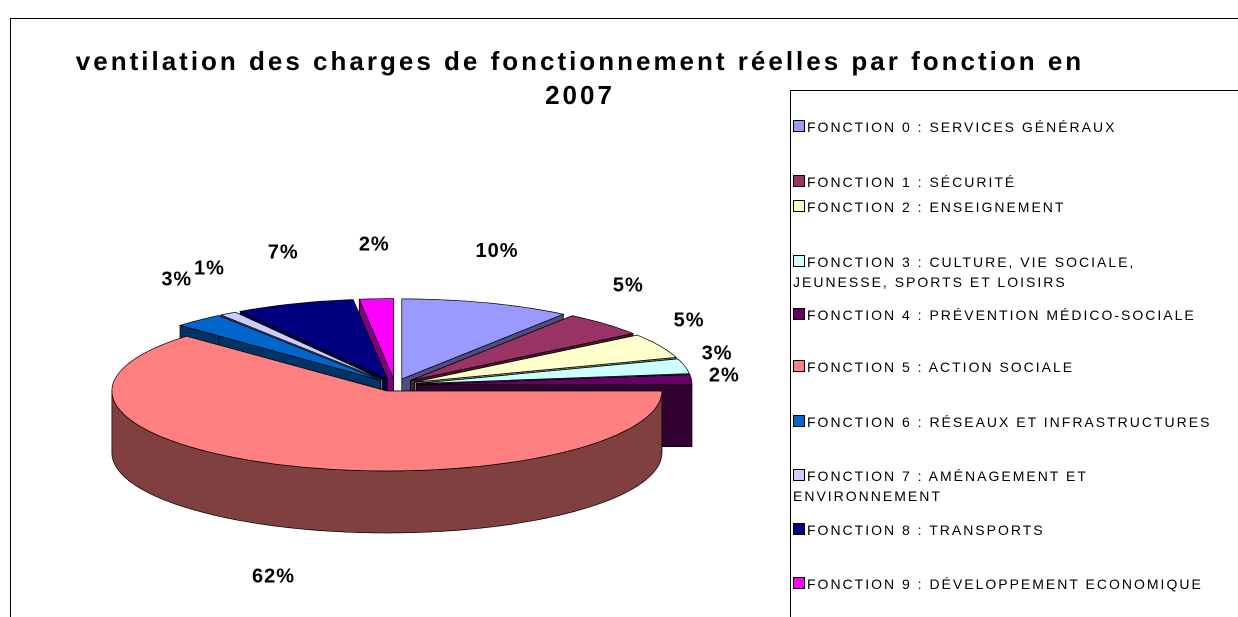 This screenshot has width=1238, height=617. What do you see at coordinates (962, 127) in the screenshot?
I see `legend-label: FONCTION 0 : SERVICES GÉNÉRAUX` at bounding box center [962, 127].